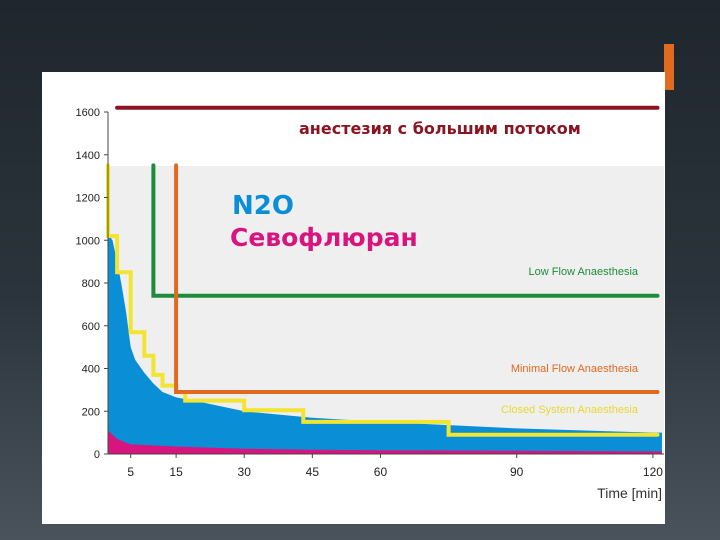  I want to click on annotation-minimal-flow: Minimal Flow Anaesthesia, so click(575, 369).